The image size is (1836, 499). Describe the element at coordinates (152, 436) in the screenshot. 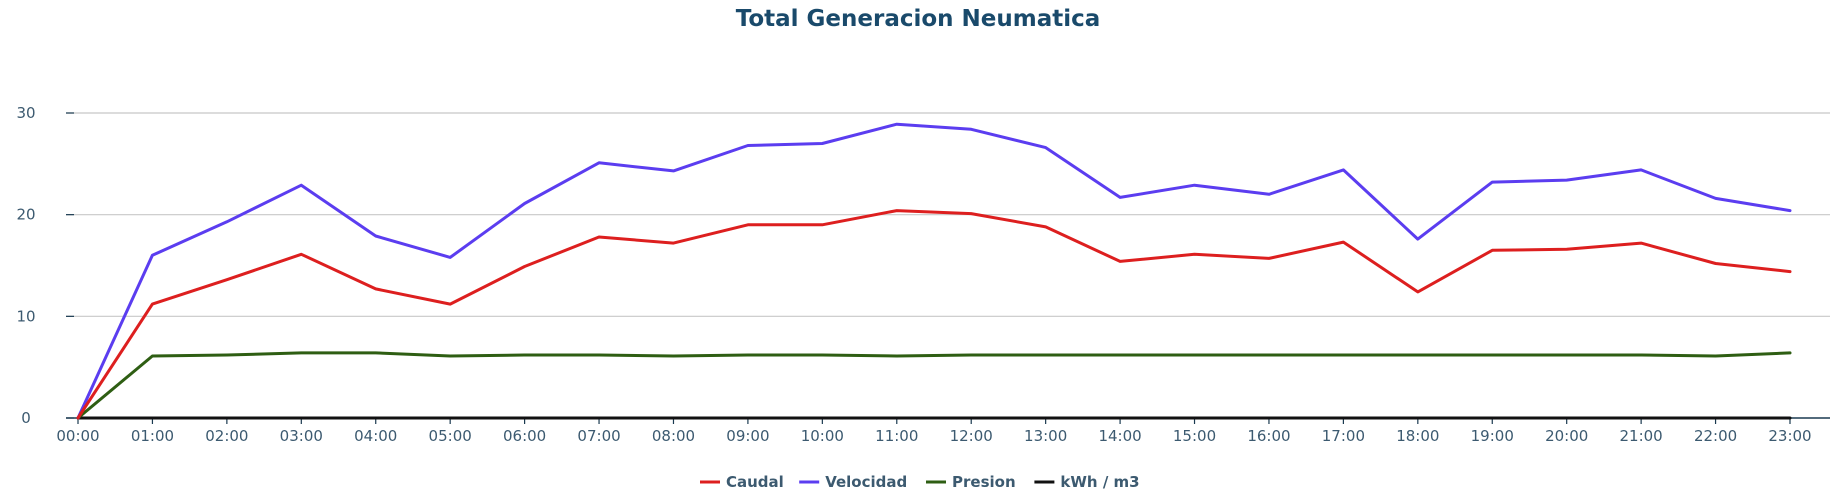

I see `x-tick-label: 01:00` at that location.